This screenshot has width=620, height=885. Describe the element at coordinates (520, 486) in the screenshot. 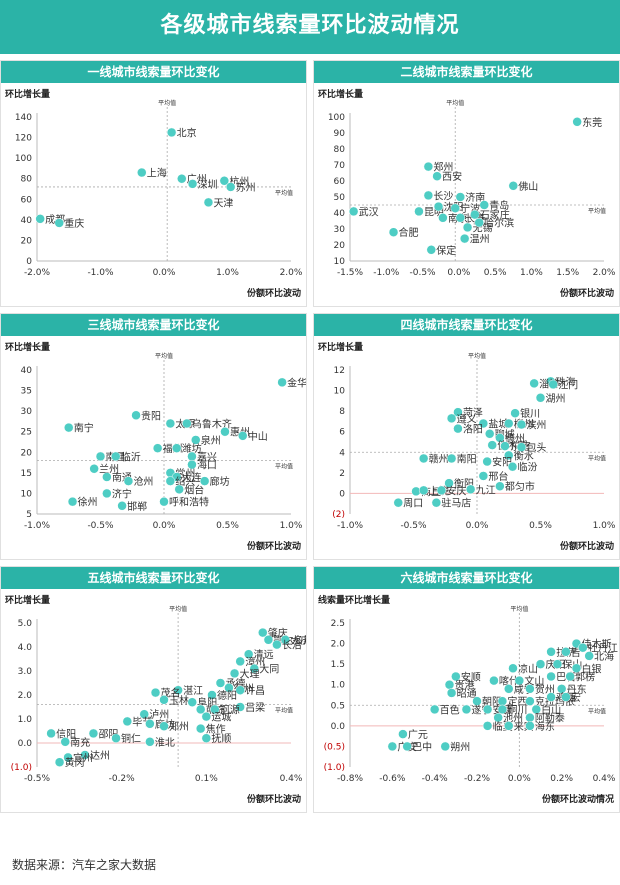

I see `data-label: 都匀市` at that location.